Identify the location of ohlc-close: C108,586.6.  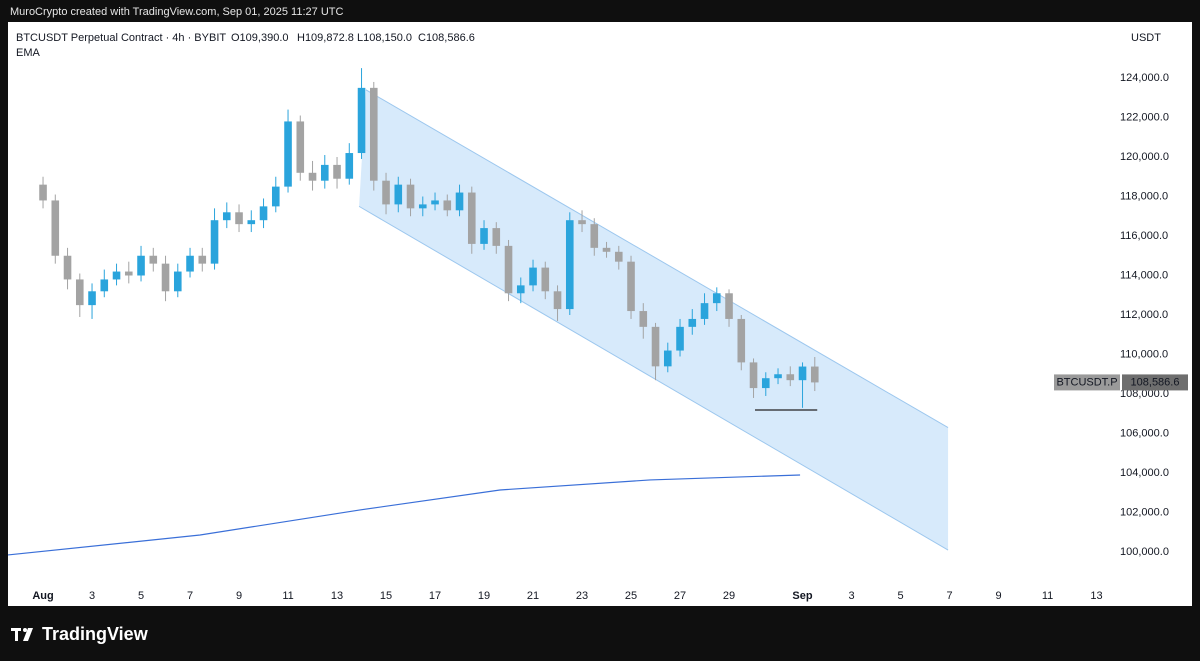
(446, 38).